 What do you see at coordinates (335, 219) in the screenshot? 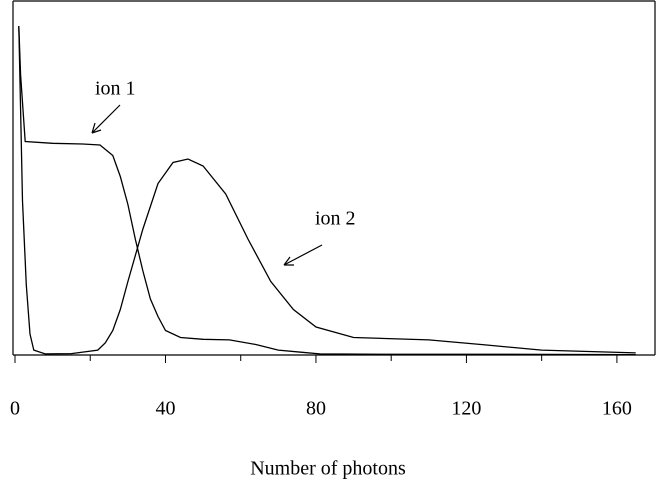
I see `annotation: ion 2` at bounding box center [335, 219].